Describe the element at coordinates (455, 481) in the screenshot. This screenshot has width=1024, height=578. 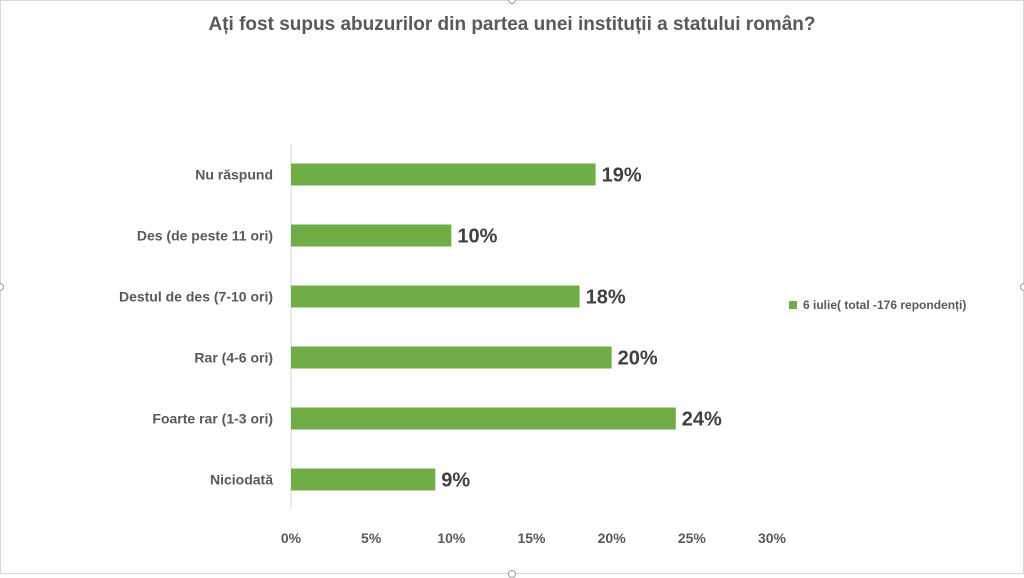
I see `data-label: 9%` at that location.